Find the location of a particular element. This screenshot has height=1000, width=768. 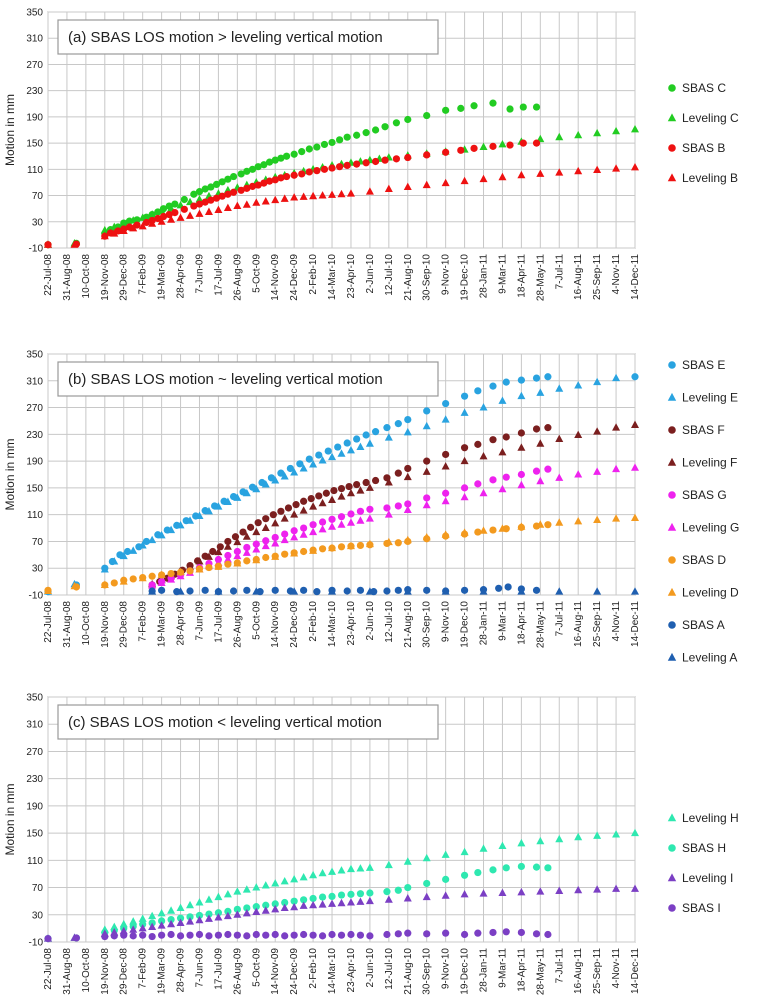

legend-label: Leveling H is located at coordinates (710, 818).